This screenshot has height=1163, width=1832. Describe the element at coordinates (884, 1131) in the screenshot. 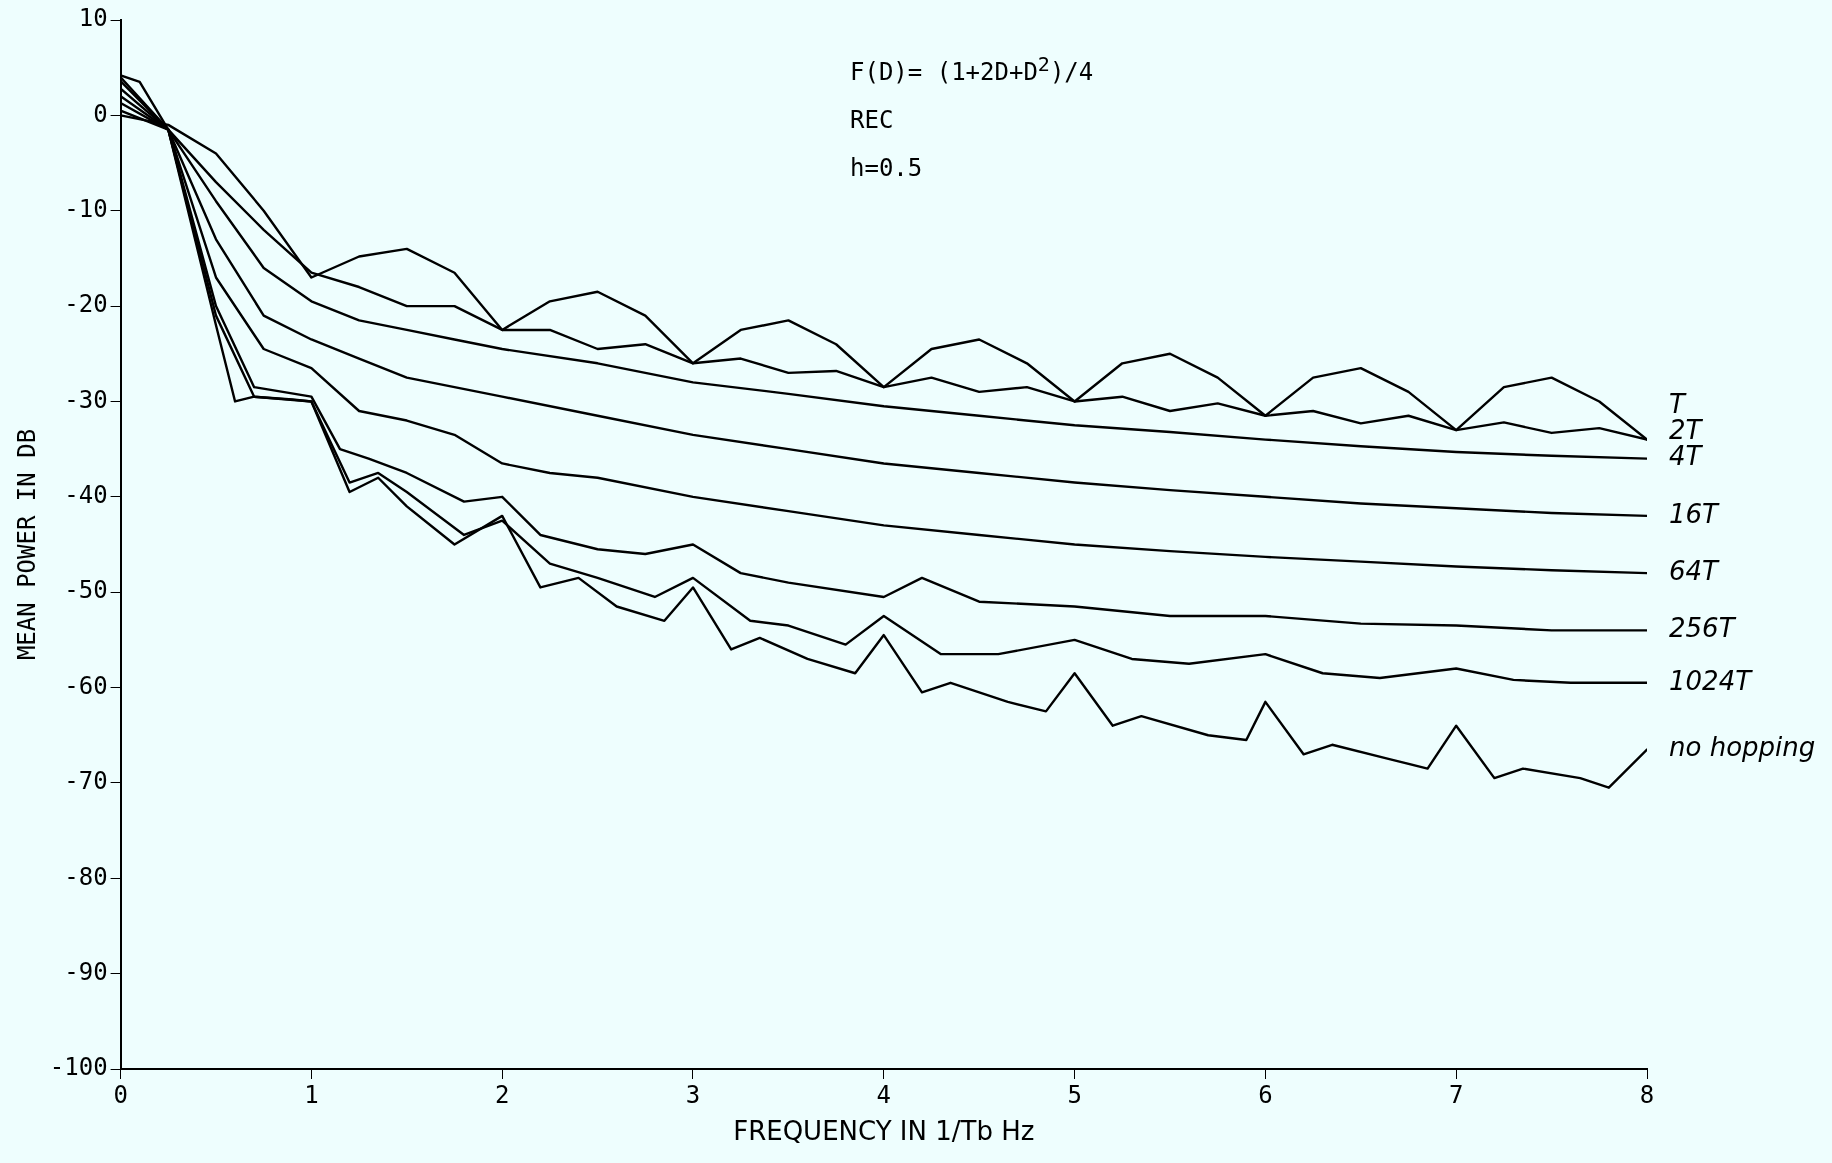

I see `x-axis-title: FREQUENCY IN 1/Tb Hz` at that location.